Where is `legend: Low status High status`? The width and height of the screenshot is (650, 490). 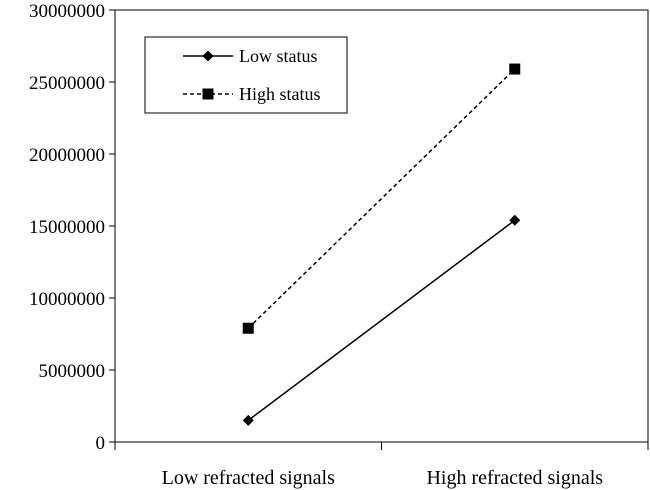 legend: Low status High status is located at coordinates (246, 75).